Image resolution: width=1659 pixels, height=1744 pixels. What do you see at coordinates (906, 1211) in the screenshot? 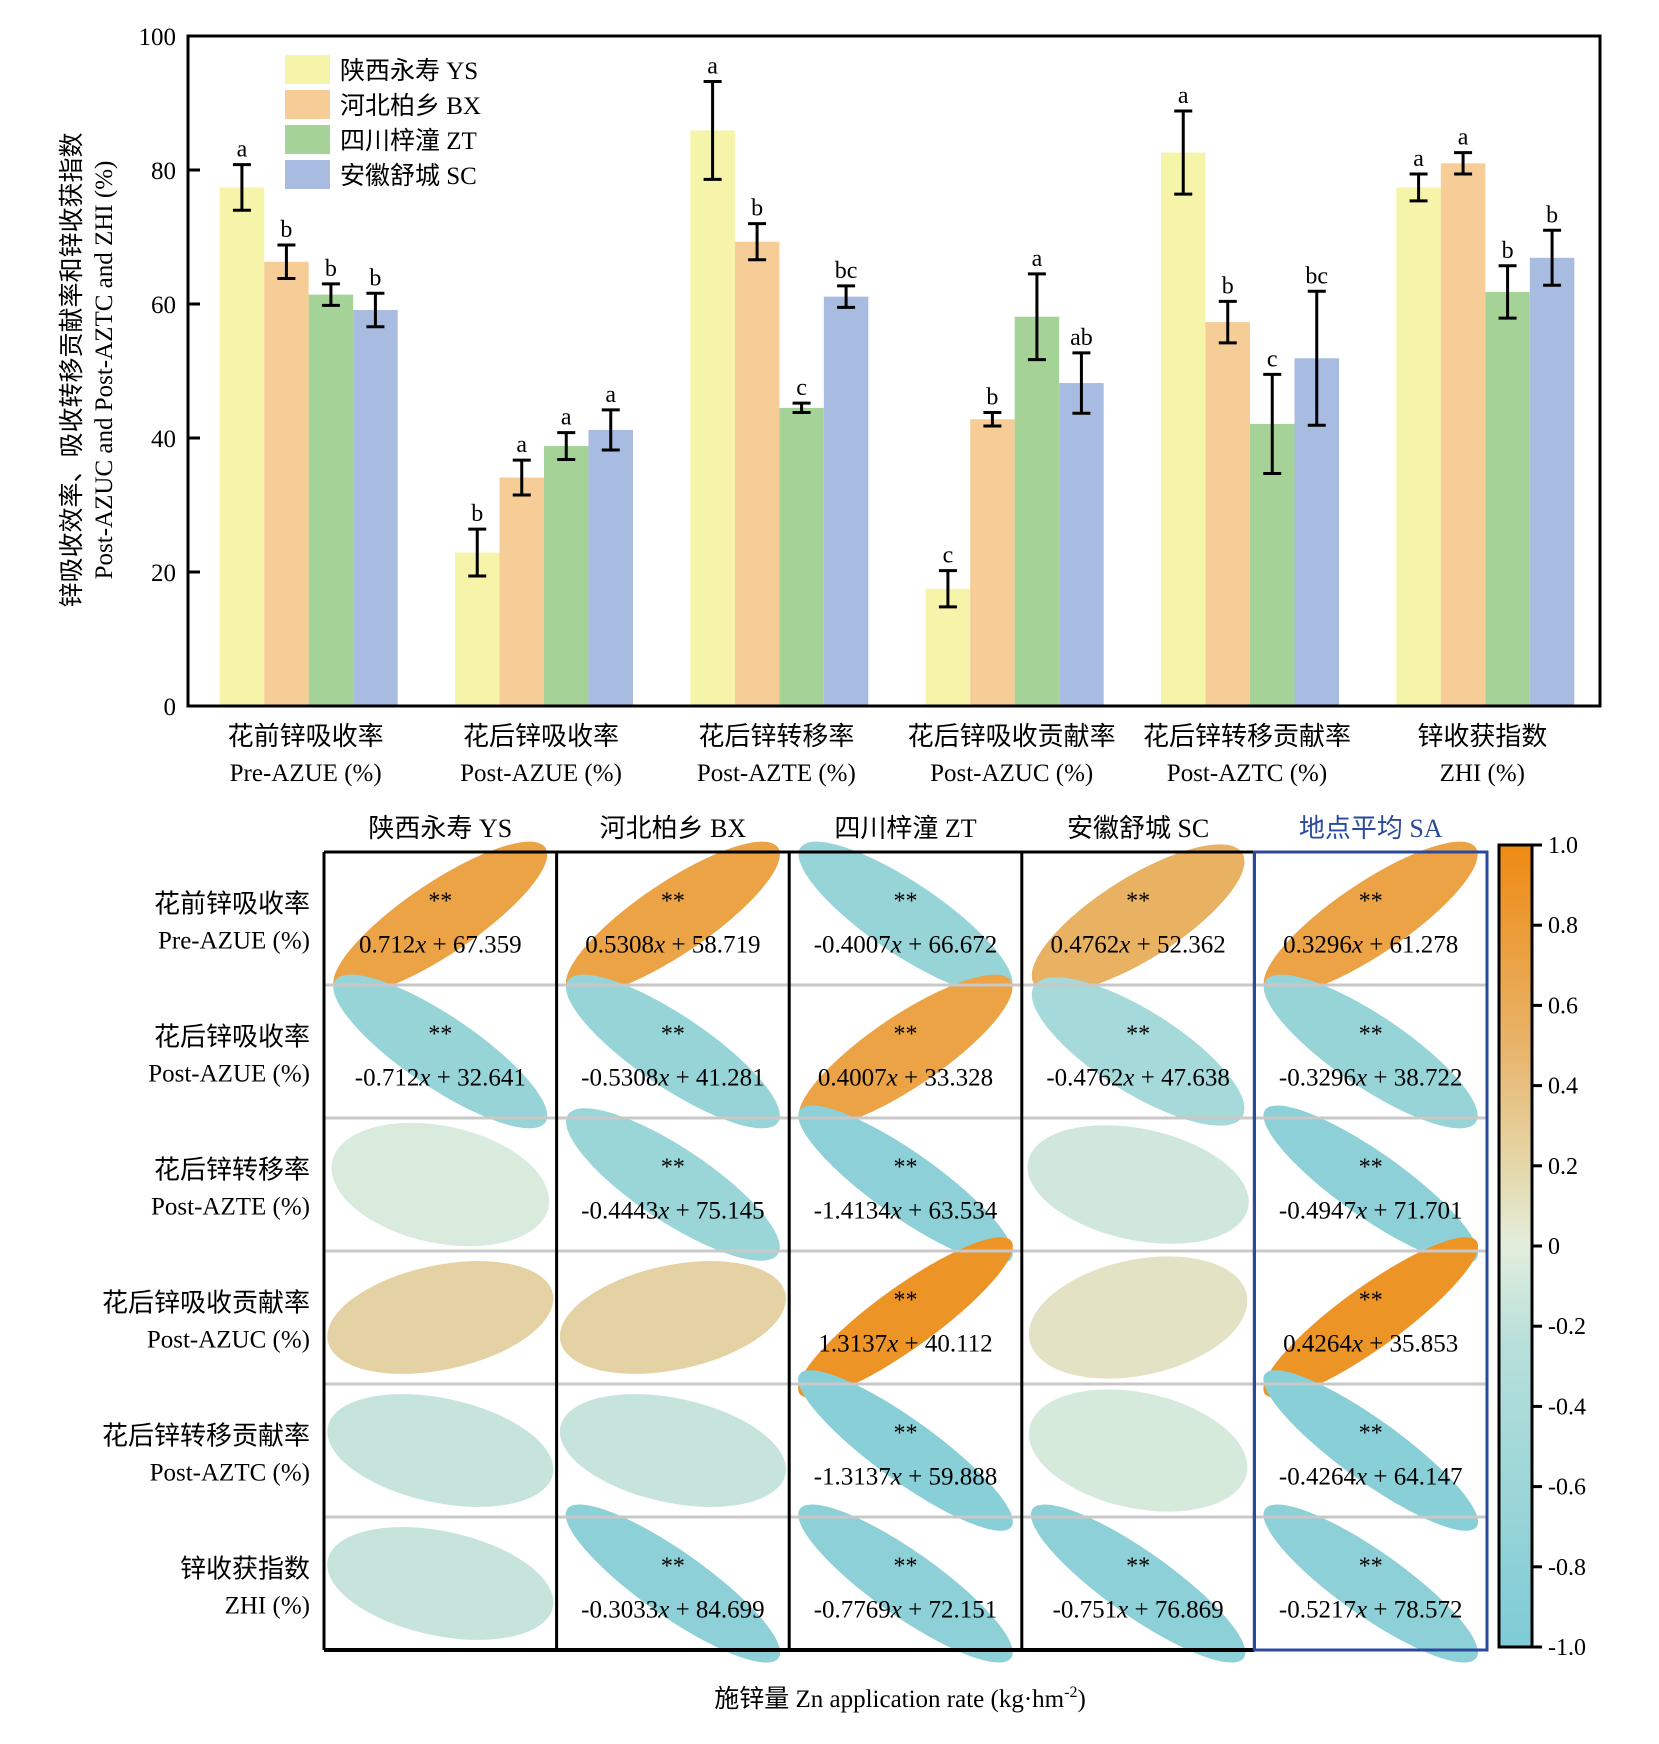
I see `regression-equation: -1.4134x + 63.534` at bounding box center [906, 1211].